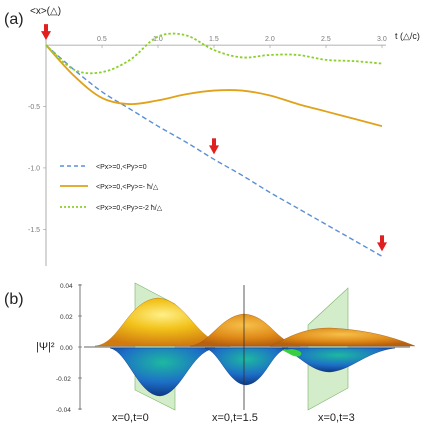 The width and height of the screenshot is (436, 427). I want to click on y-tick-label-0: -0.5, so click(34, 107).